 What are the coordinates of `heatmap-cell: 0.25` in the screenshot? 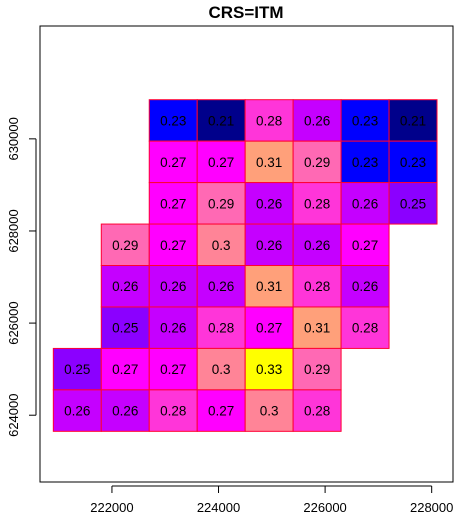 It's located at (413, 203).